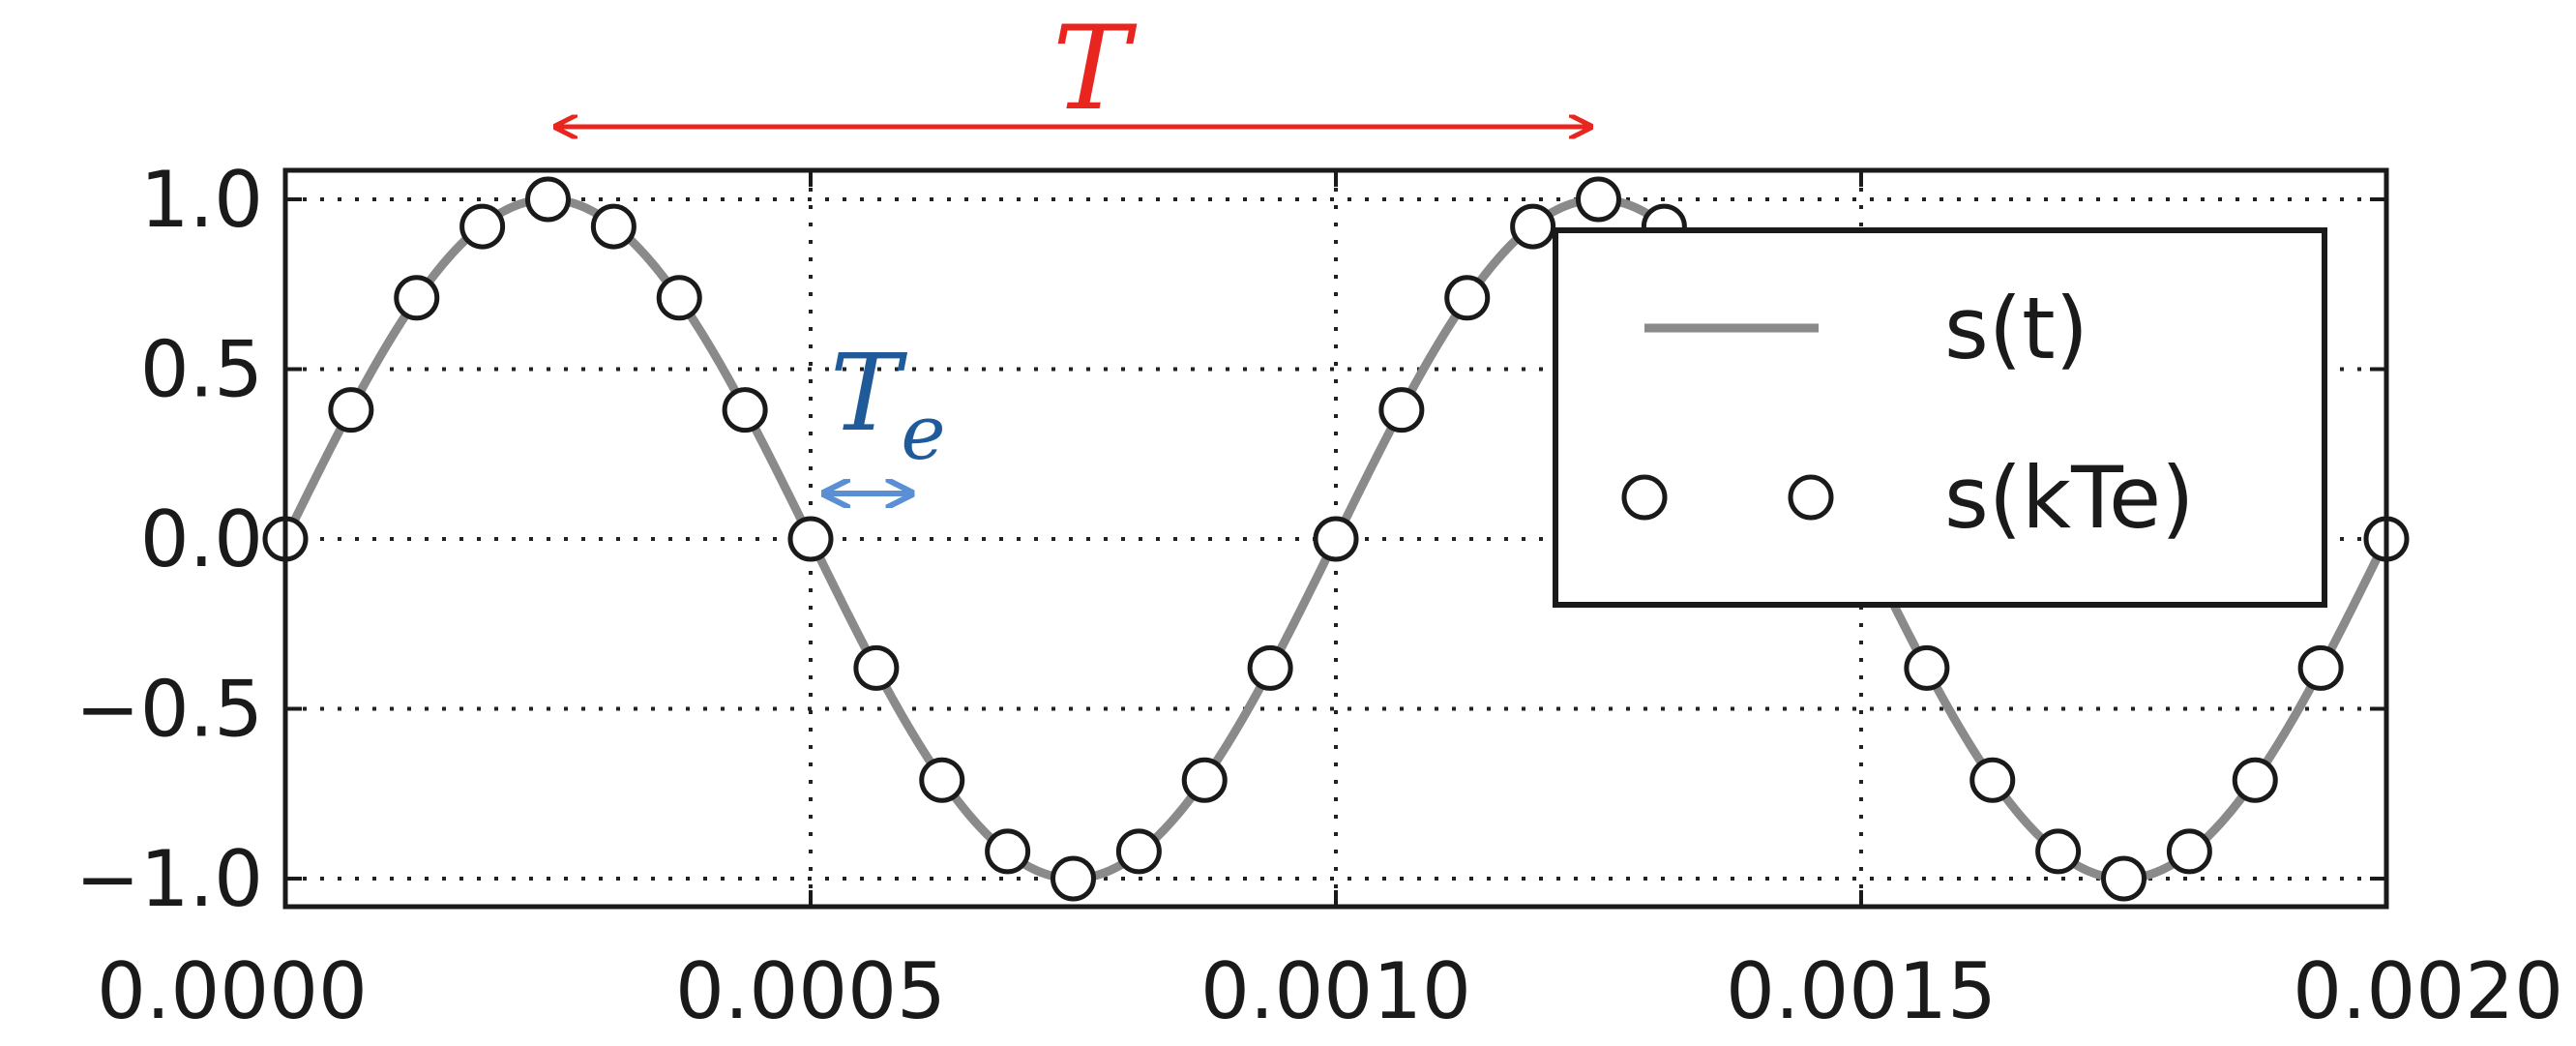 The image size is (2576, 1046). I want to click on x-tick-labels: 0.0000 0.0005 0.0010 0.0015 0.0020, so click(1330, 991).